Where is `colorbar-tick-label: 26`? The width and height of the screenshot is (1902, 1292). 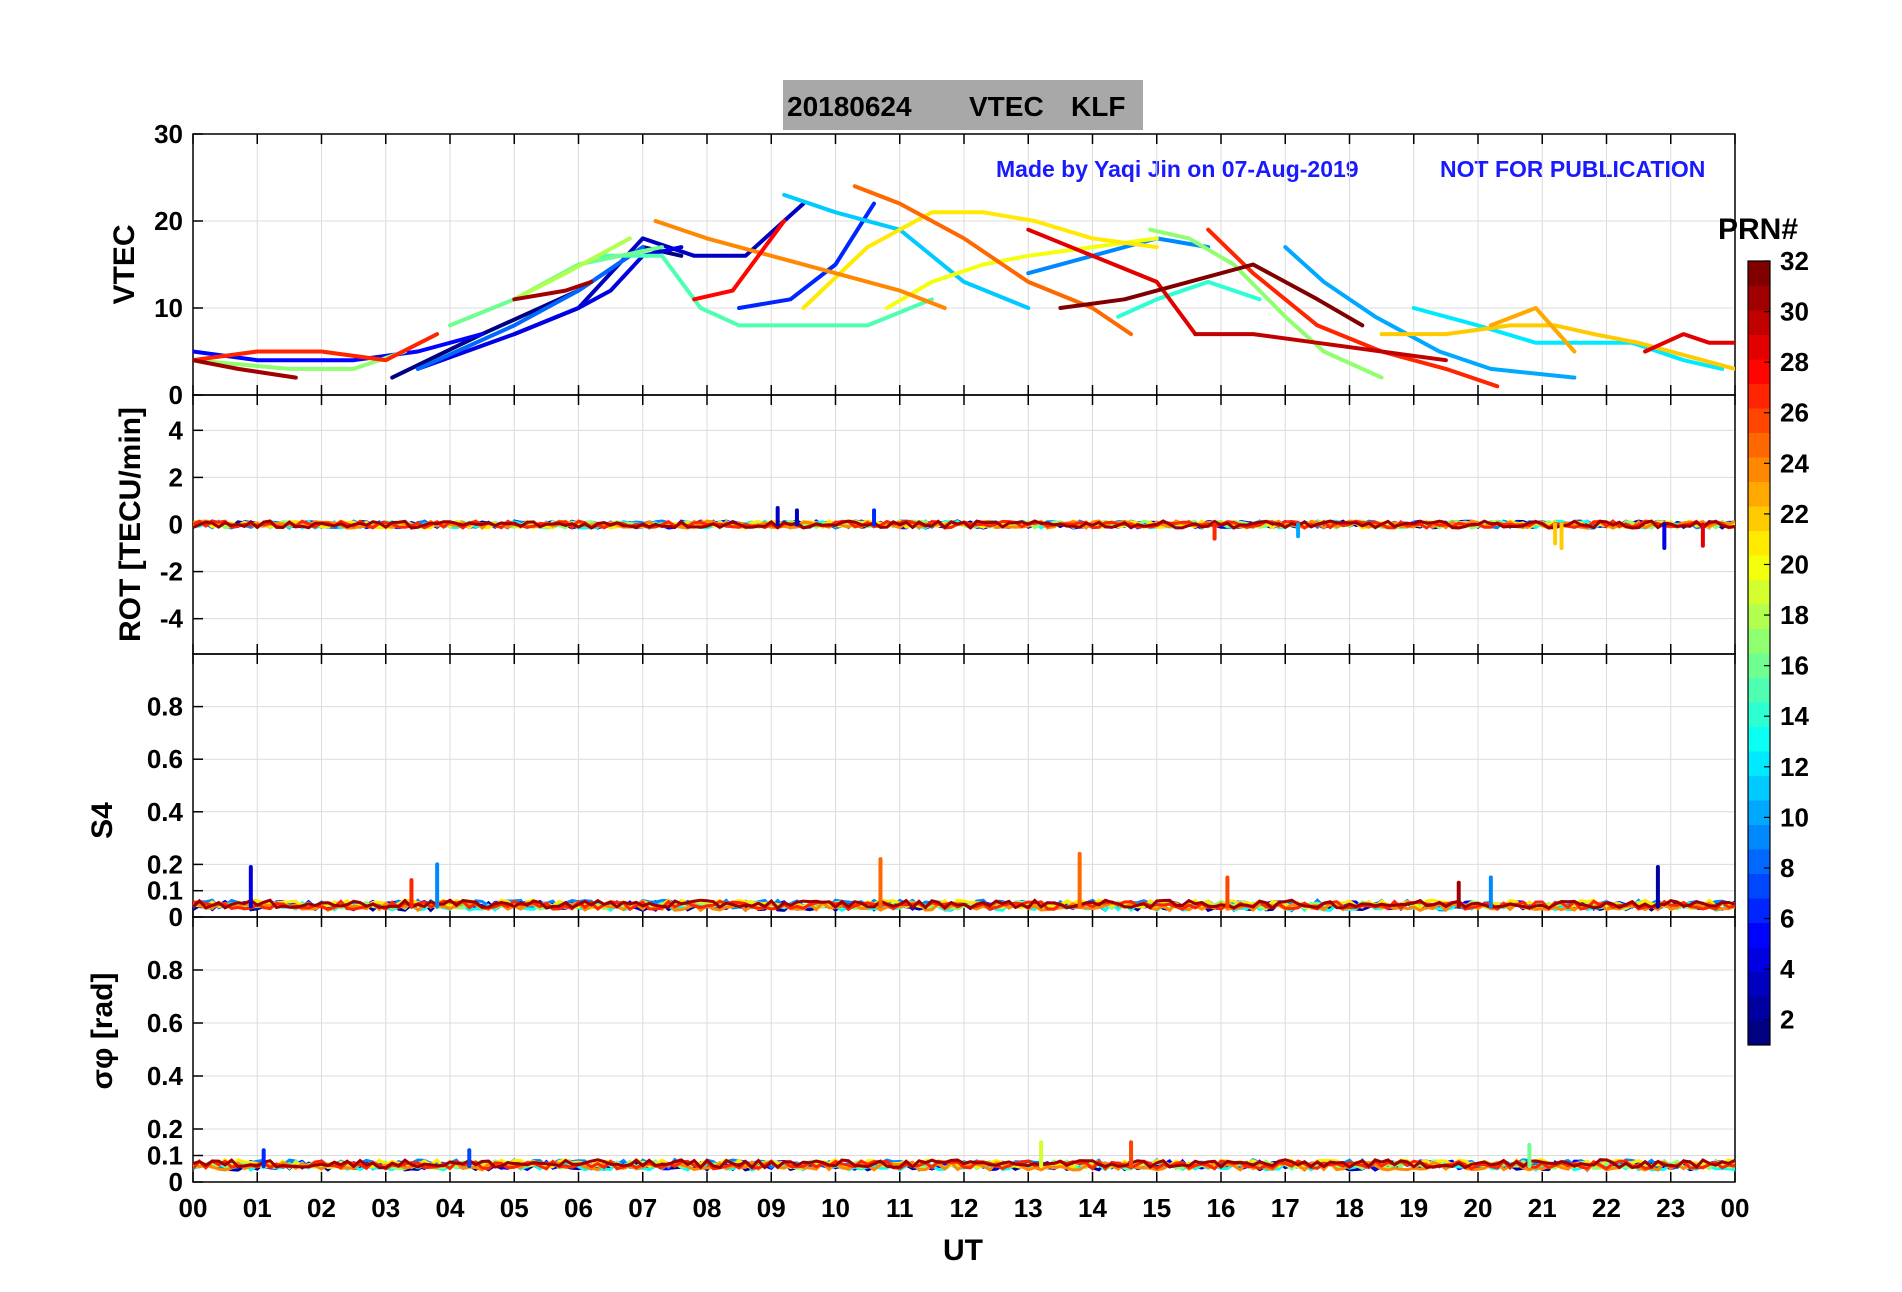 colorbar-tick-label: 26 is located at coordinates (1794, 413).